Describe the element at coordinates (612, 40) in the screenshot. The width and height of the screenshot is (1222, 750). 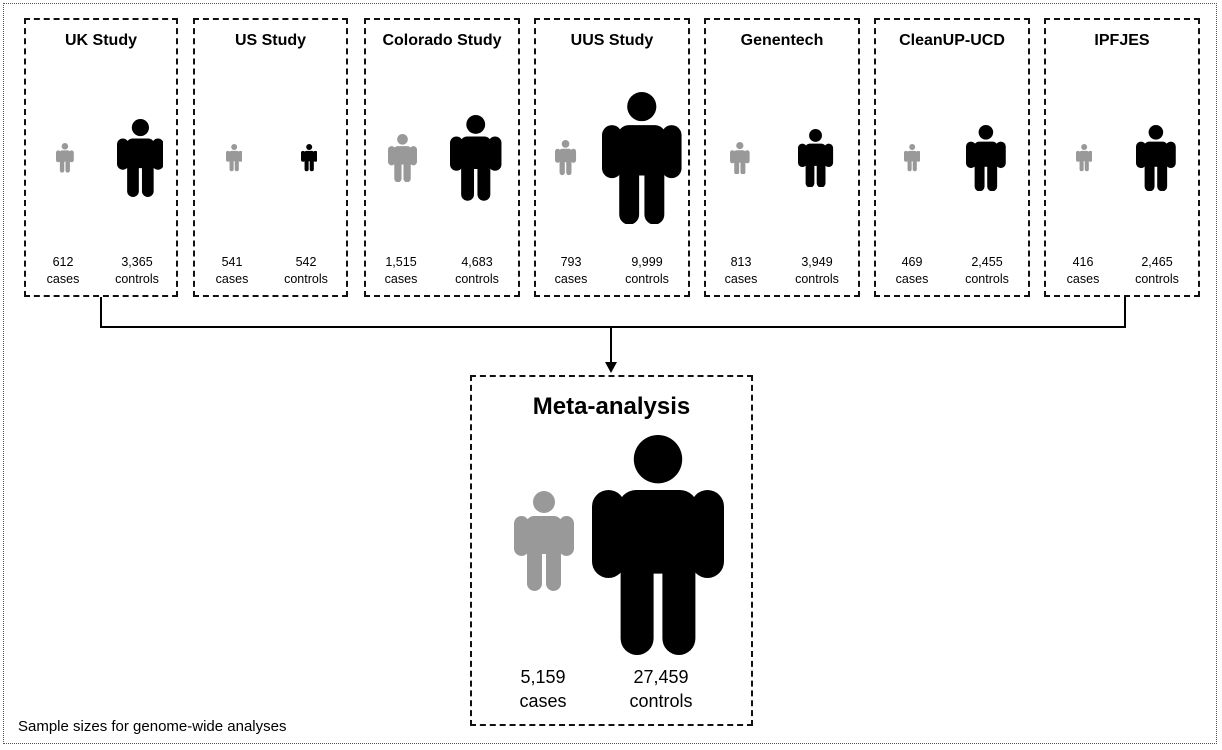
I see `study-title: UUS Study` at that location.